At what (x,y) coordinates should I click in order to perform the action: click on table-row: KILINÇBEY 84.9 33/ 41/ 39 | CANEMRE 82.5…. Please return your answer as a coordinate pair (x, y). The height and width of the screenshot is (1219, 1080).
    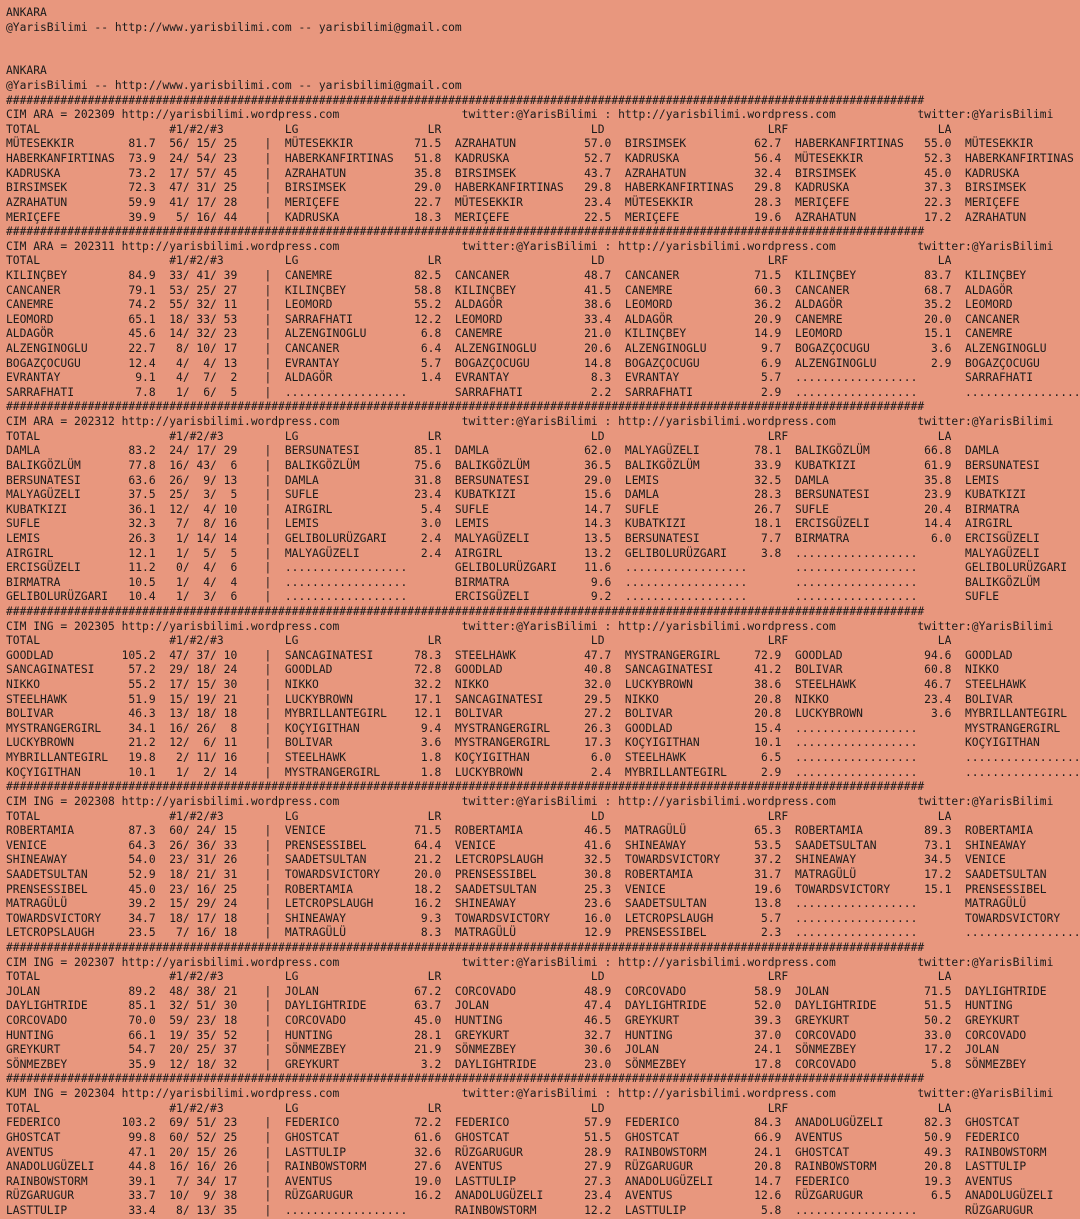
    Looking at the image, I should click on (543, 275).